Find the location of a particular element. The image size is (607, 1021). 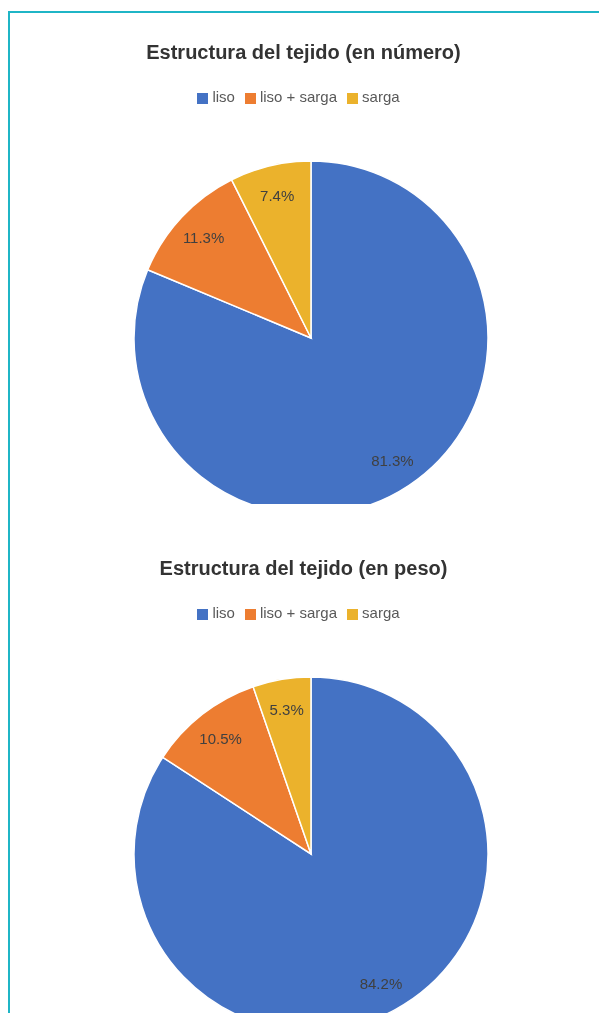

data-label: 84.2% is located at coordinates (381, 983).